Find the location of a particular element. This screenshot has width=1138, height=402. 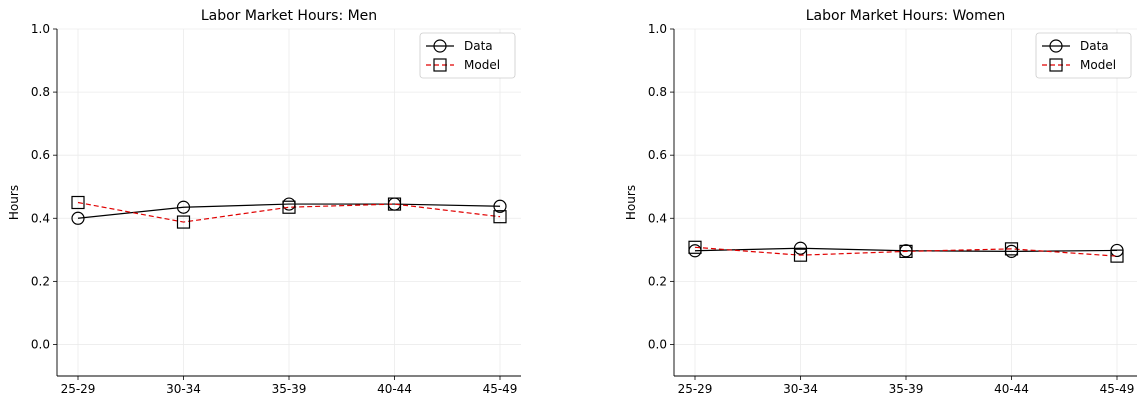

chart-title: Labor Market Hours: Men is located at coordinates (289, 16).